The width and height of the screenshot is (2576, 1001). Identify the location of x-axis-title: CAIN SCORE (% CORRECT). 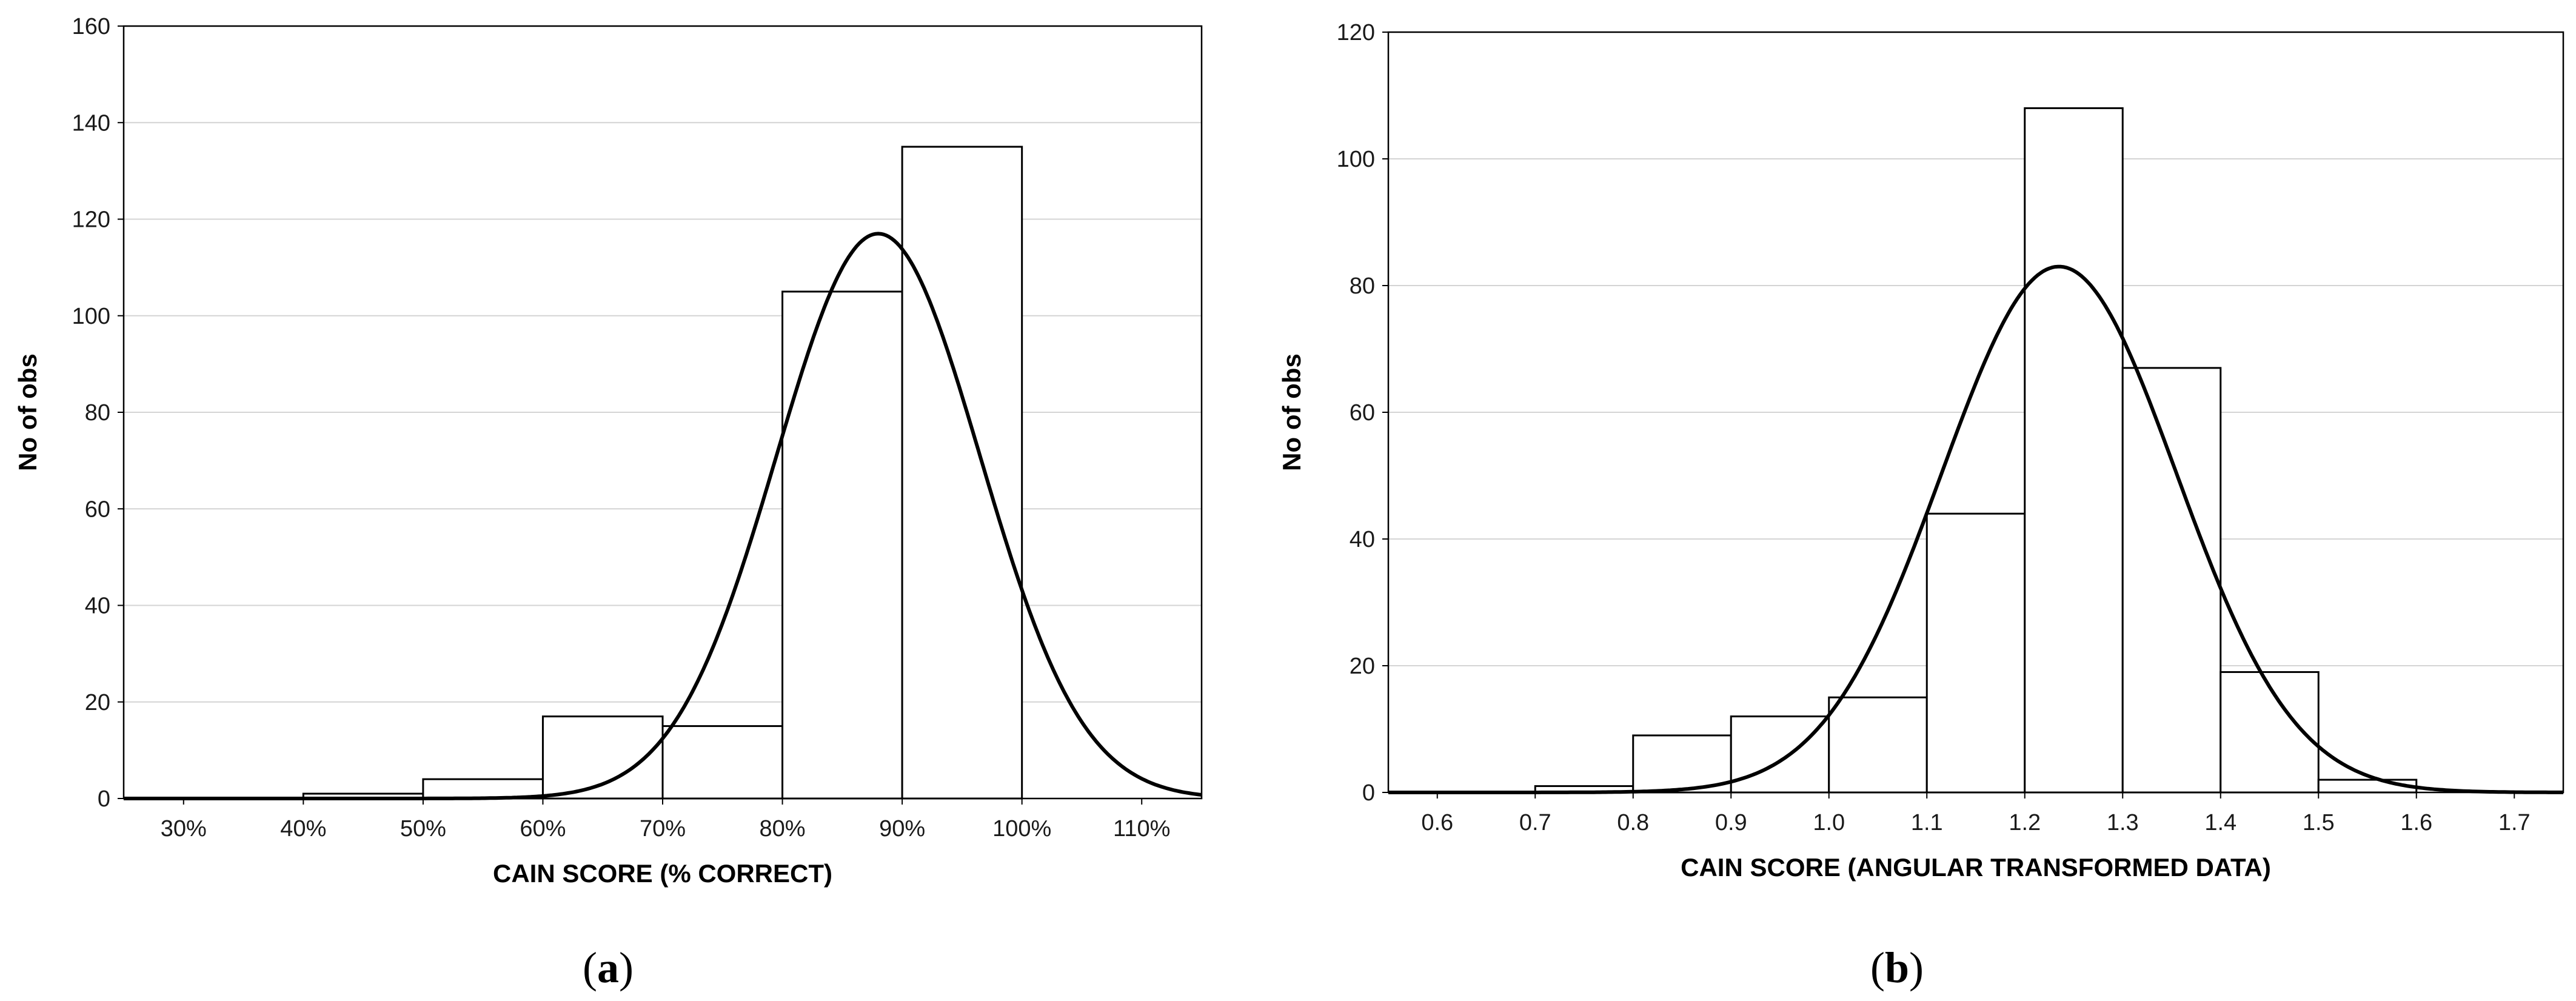
(662, 873).